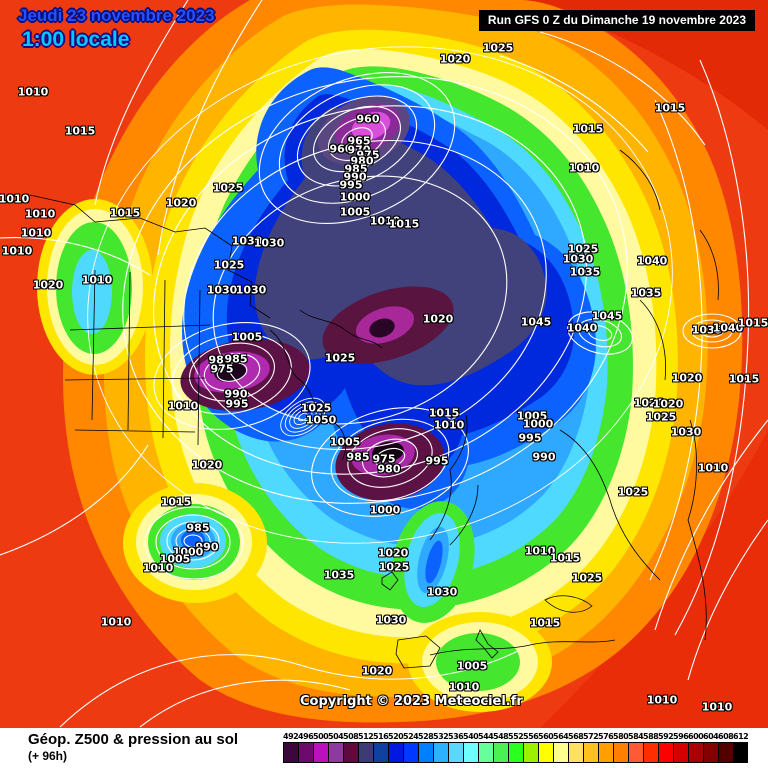 This screenshot has width=768, height=768. What do you see at coordinates (696, 747) in the screenshot?
I see `colorbar-cell: 600` at bounding box center [696, 747].